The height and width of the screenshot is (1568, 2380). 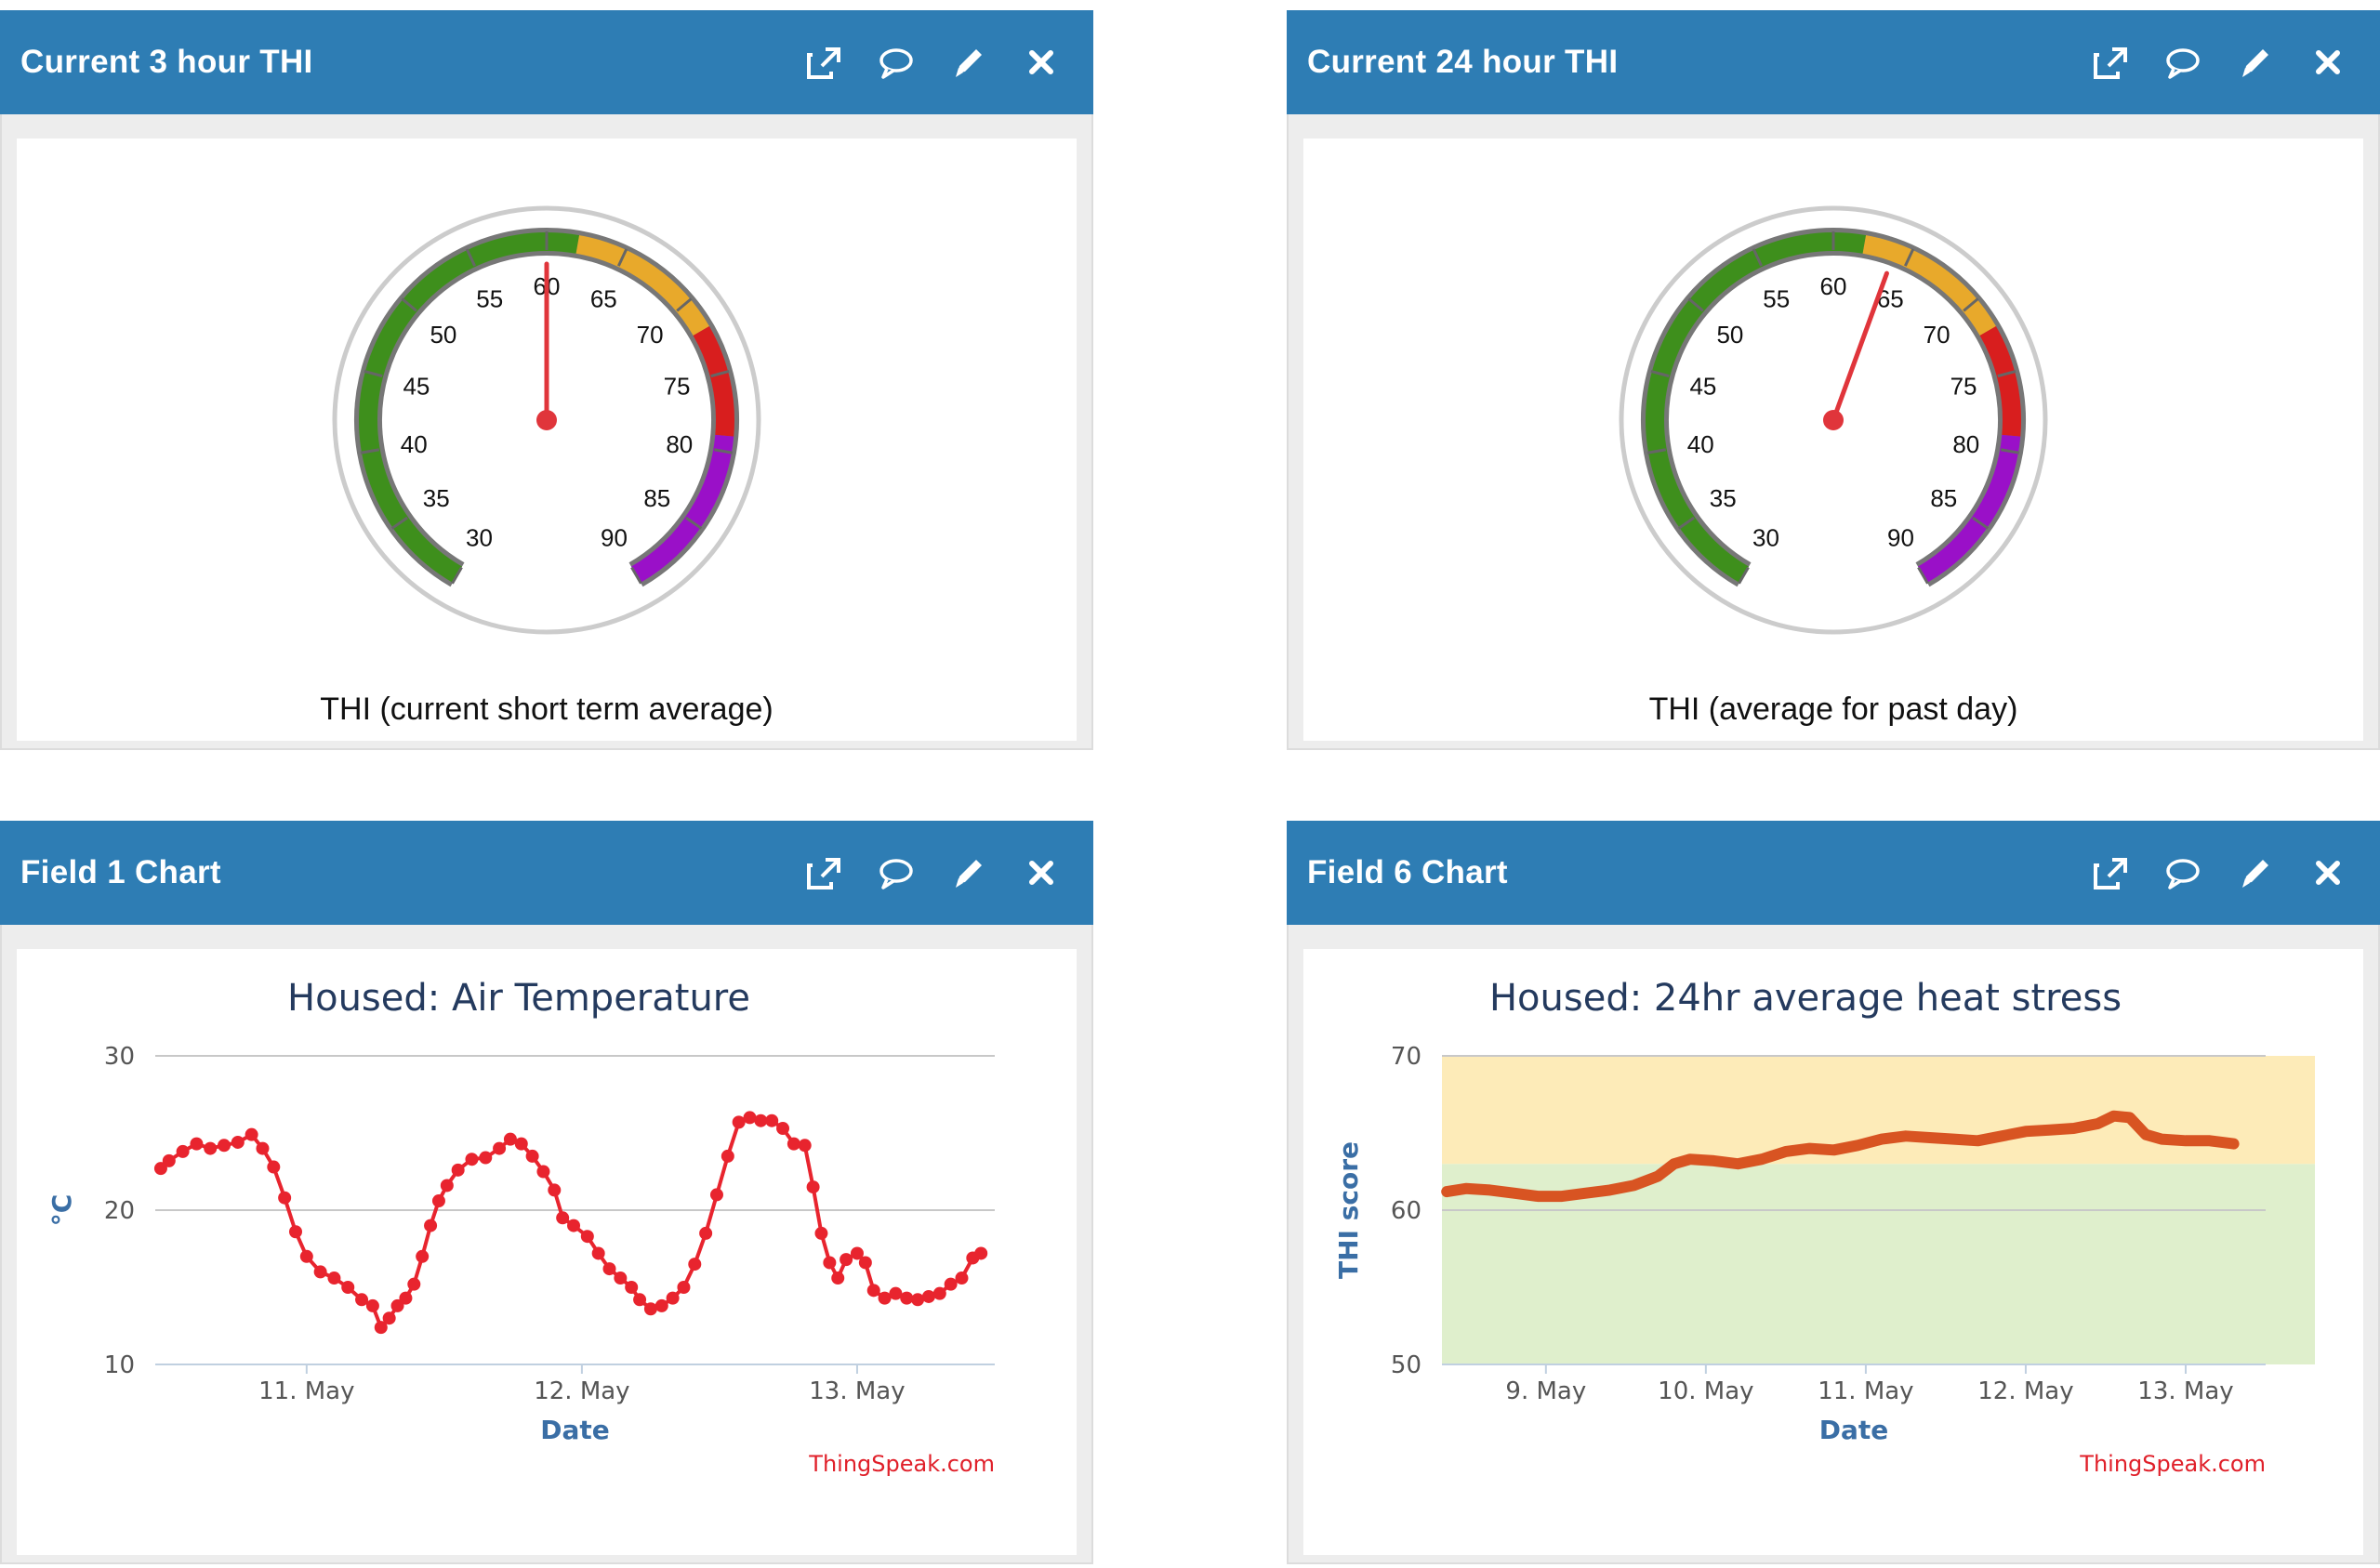 I want to click on y-tick-label: 30, so click(x=119, y=1057).